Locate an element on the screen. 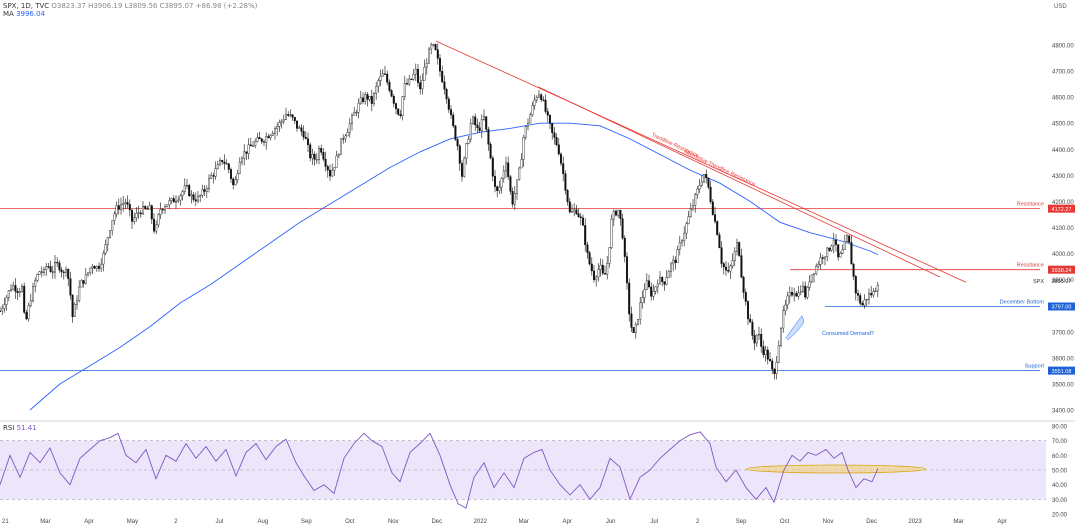  ma-legend: MA 3996.04 is located at coordinates (24, 14).